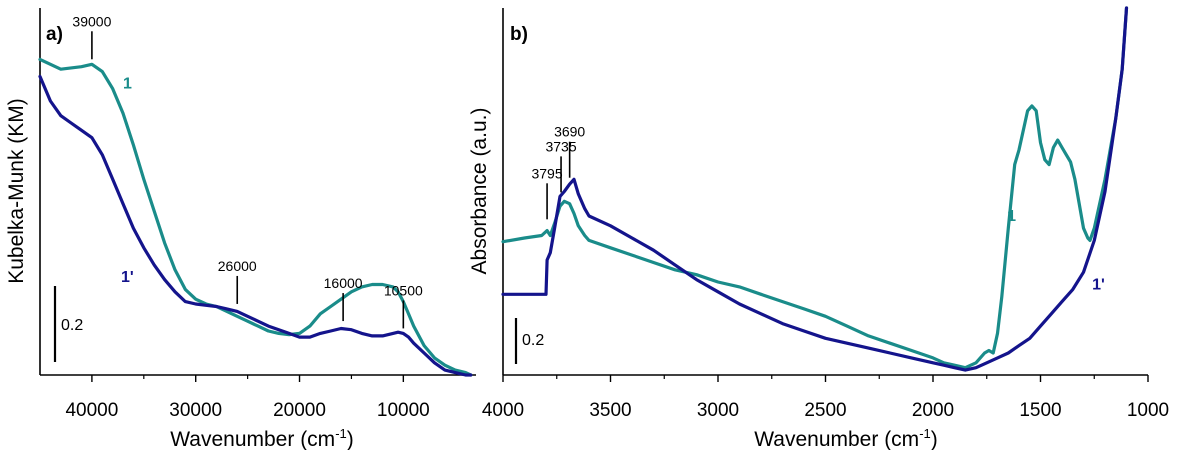 This screenshot has height=450, width=1181. What do you see at coordinates (341, 433) in the screenshot?
I see `panel-a-x-axis-title-sup: -1` at bounding box center [341, 433].